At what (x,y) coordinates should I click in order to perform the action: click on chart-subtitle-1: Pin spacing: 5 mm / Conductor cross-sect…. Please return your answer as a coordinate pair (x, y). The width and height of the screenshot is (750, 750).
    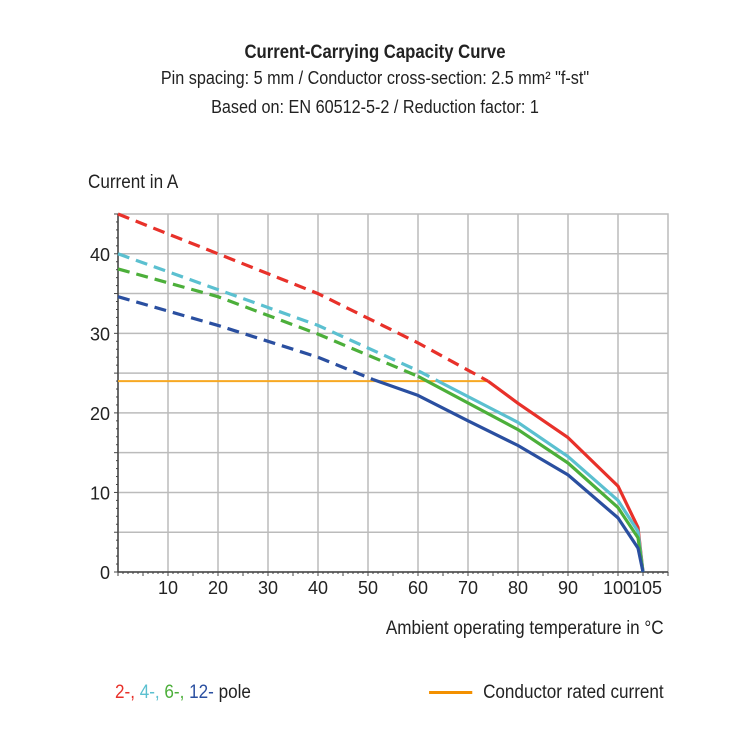
    Looking at the image, I should click on (375, 78).